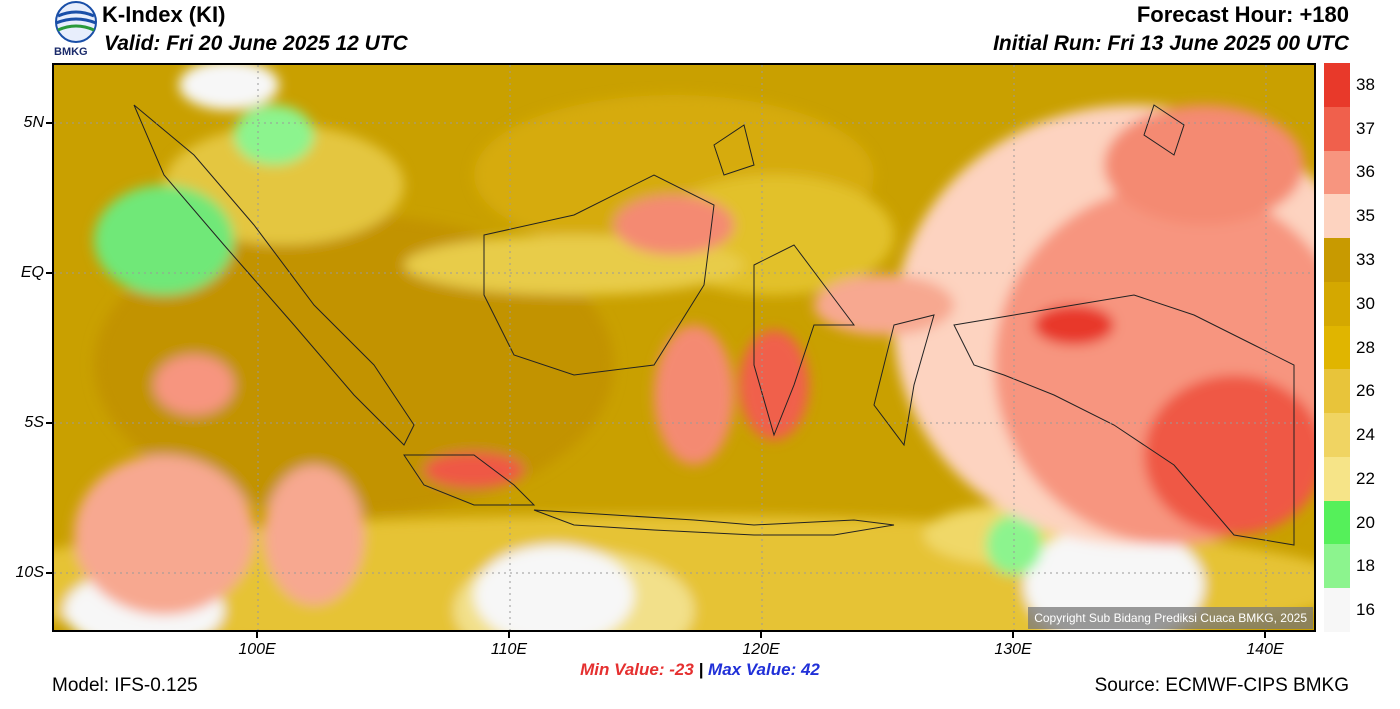 The height and width of the screenshot is (709, 1400). I want to click on initial-run: Initial Run: Fri 13 June 2025 00 UTC, so click(1171, 43).